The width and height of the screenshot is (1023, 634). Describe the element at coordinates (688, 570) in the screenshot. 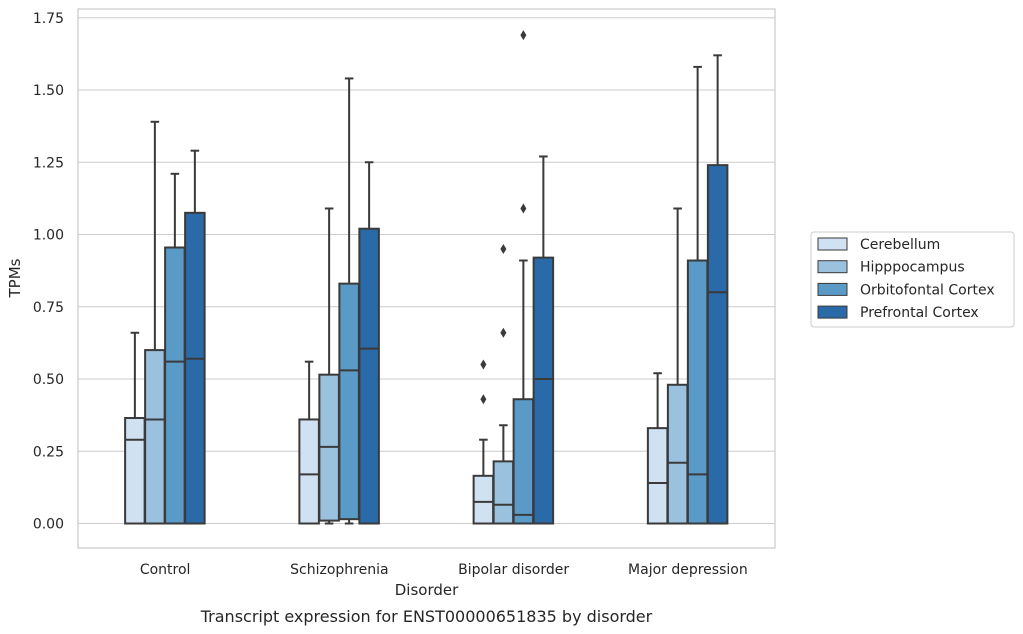

I see `x-tick-label: Major depression` at that location.